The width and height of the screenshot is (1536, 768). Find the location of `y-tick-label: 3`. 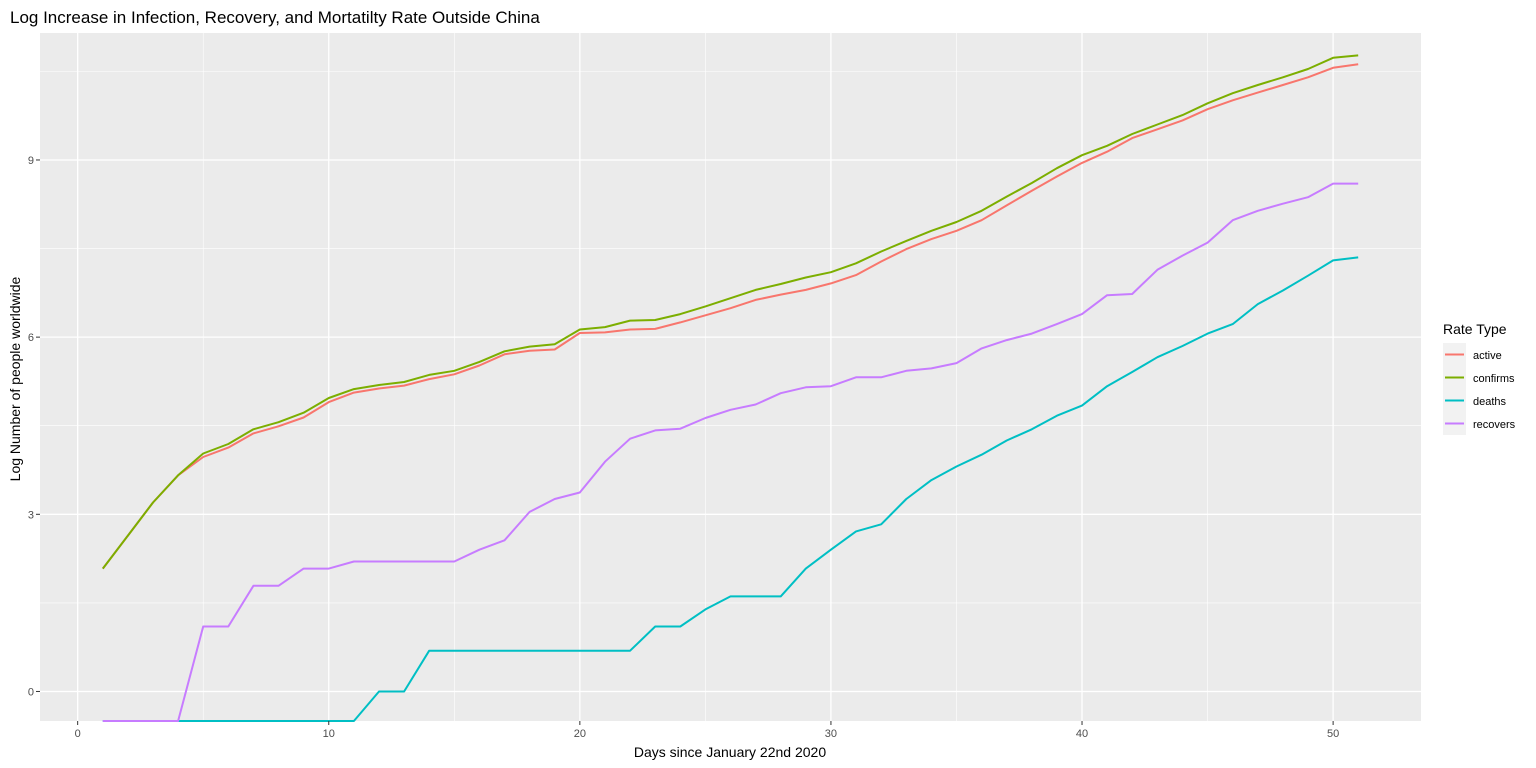

y-tick-label: 3 is located at coordinates (31, 515).